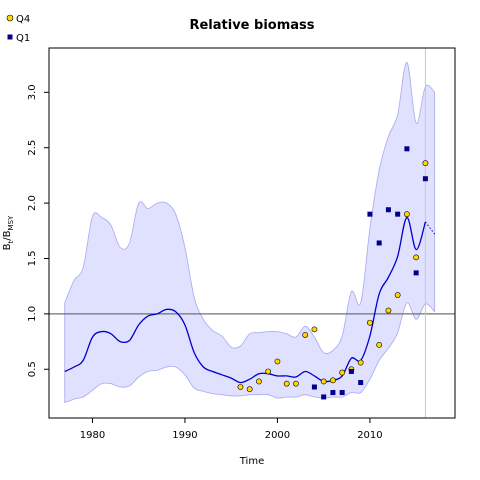 This screenshot has height=480, width=480. Describe the element at coordinates (32, 369) in the screenshot. I see `y-tick-label: 0.5` at that location.